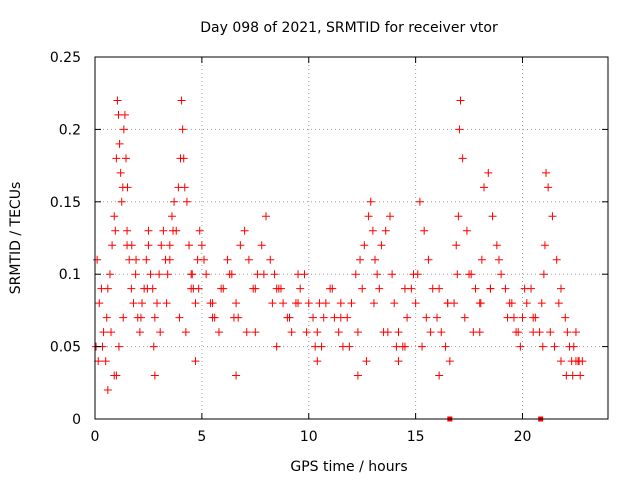 Image resolution: width=640 pixels, height=480 pixels. Describe the element at coordinates (65, 203) in the screenshot. I see `y-tick-label: 0.15` at that location.